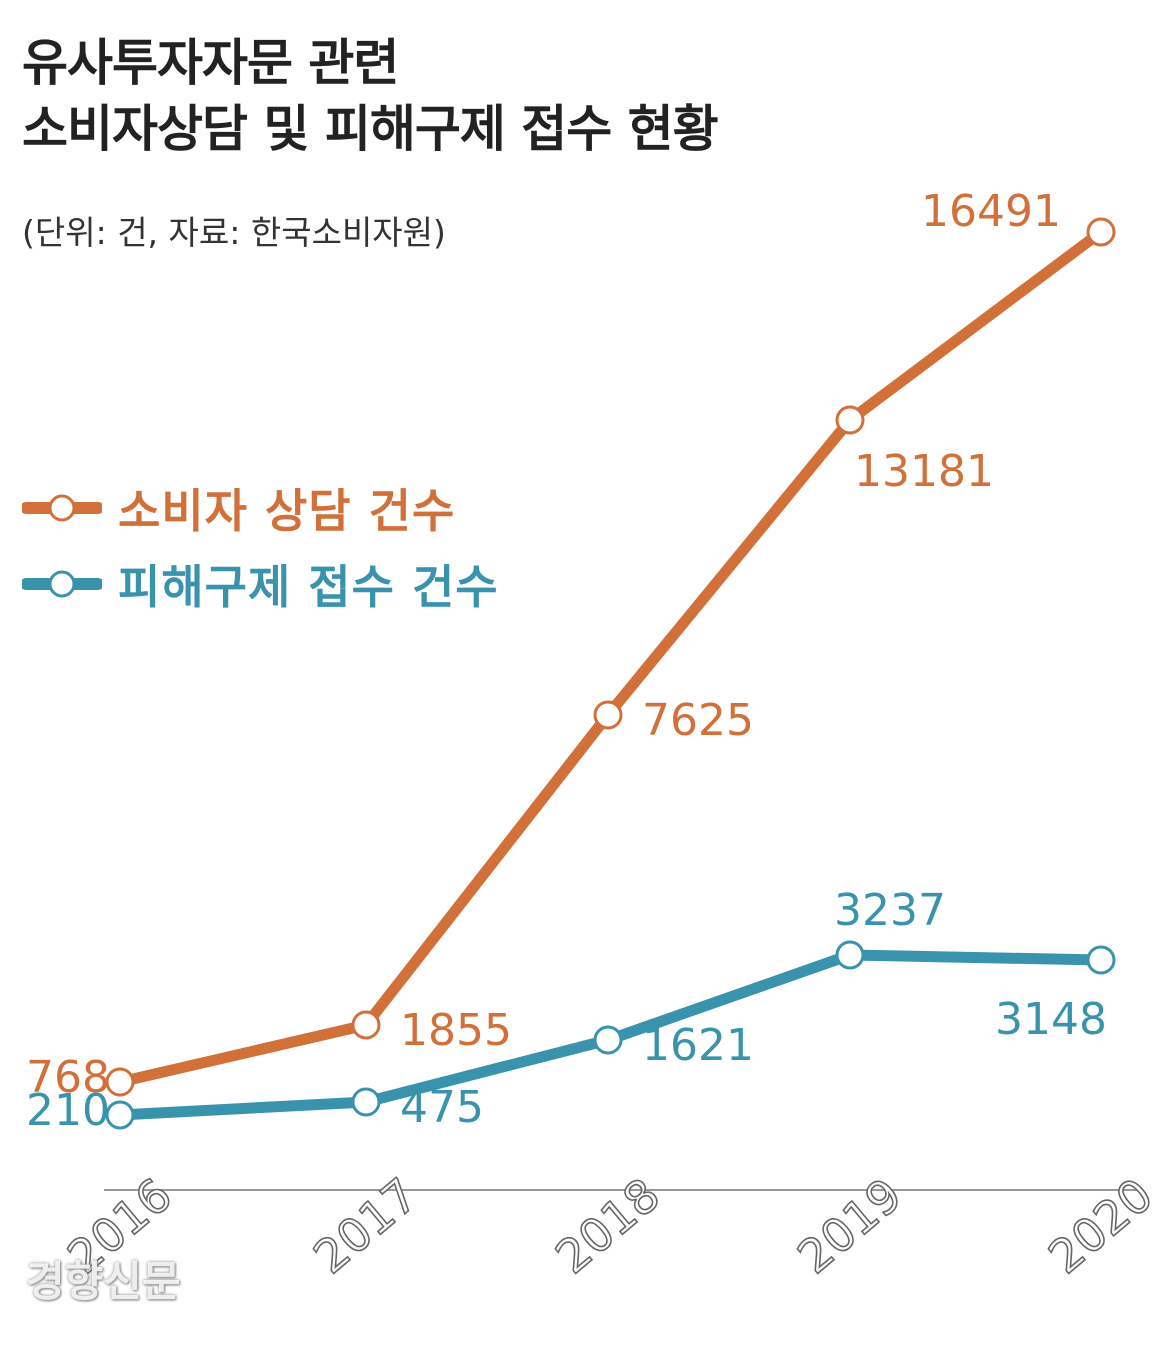  I want to click on chart-legend: 소비자 상담 건수 피해구제 접수 건수, so click(260, 546).